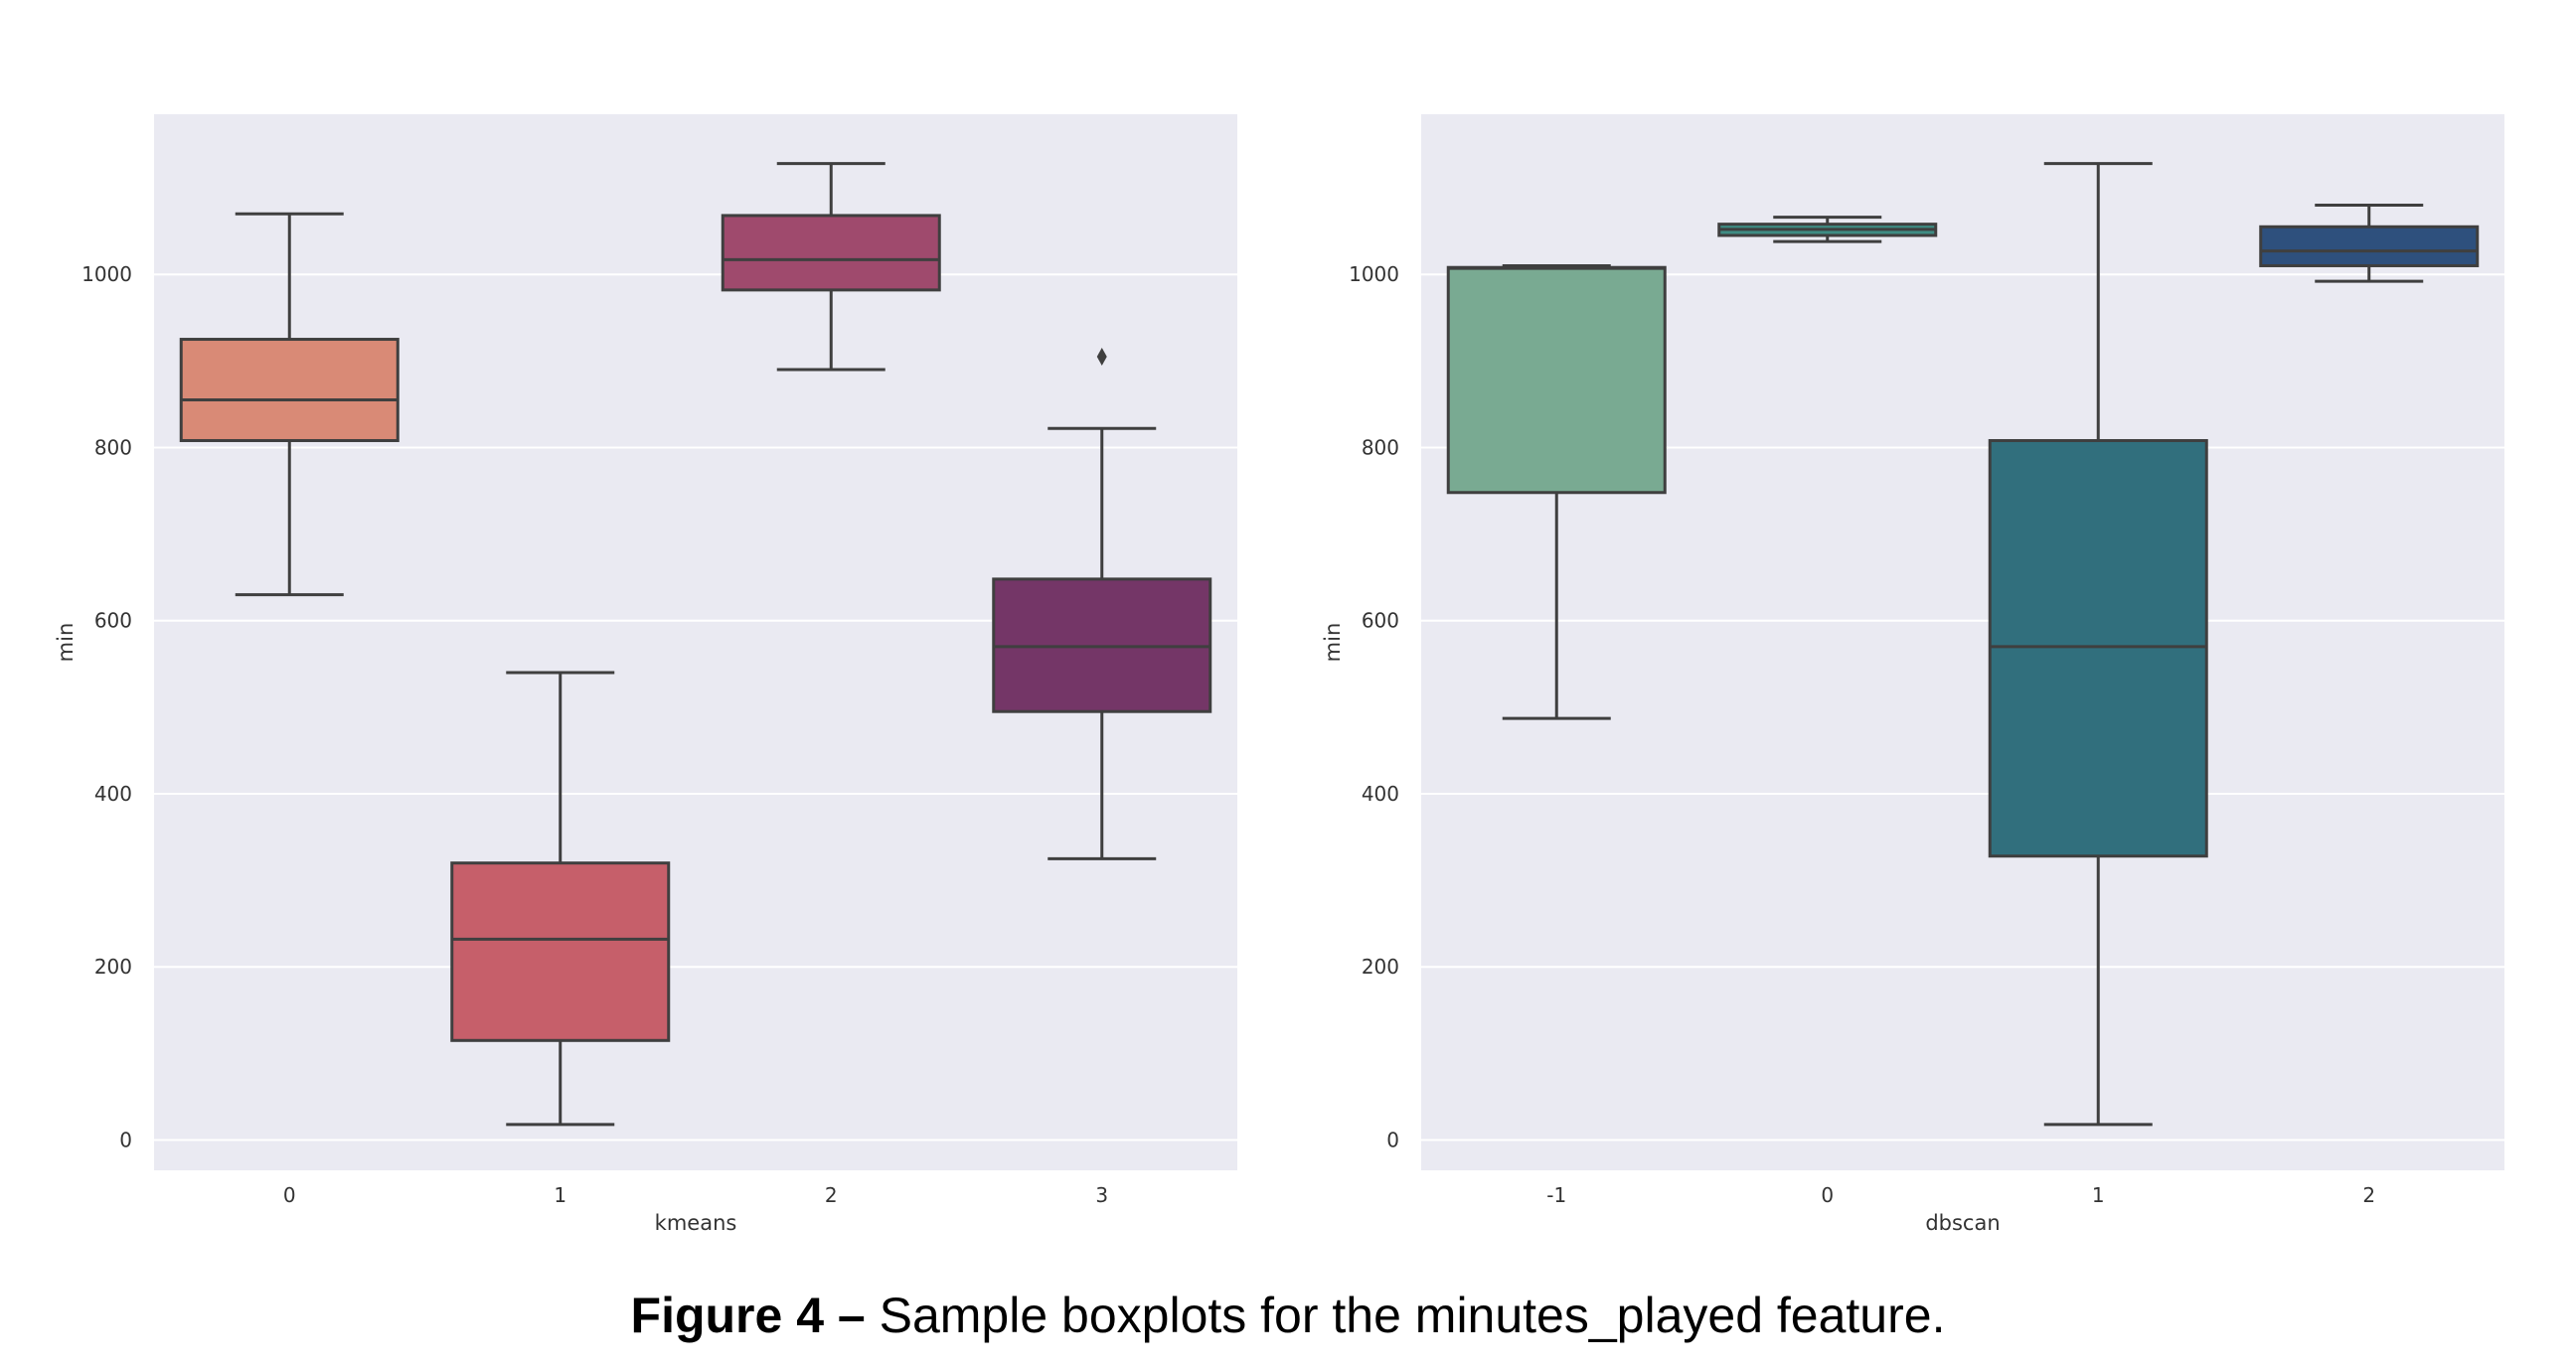  What do you see at coordinates (1556, 1195) in the screenshot?
I see `x-tick-label: -1` at bounding box center [1556, 1195].